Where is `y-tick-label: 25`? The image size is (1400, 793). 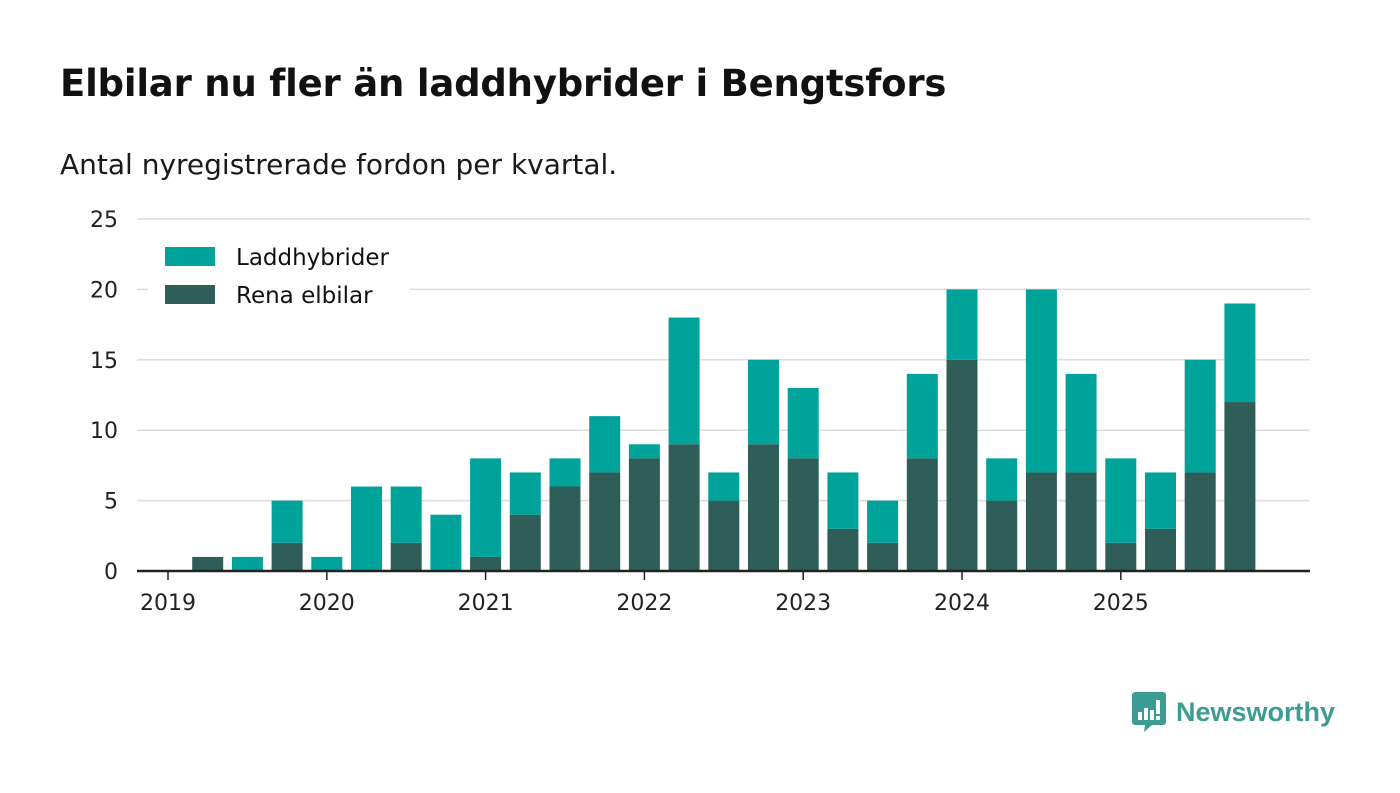
y-tick-label: 25 is located at coordinates (104, 220).